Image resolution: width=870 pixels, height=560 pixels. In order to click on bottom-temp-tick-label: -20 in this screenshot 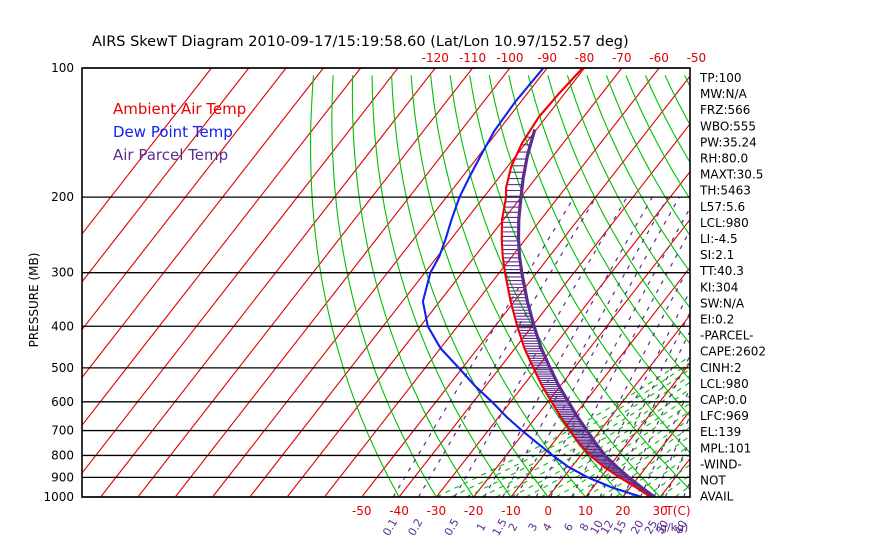, I will do `click(474, 511)`.